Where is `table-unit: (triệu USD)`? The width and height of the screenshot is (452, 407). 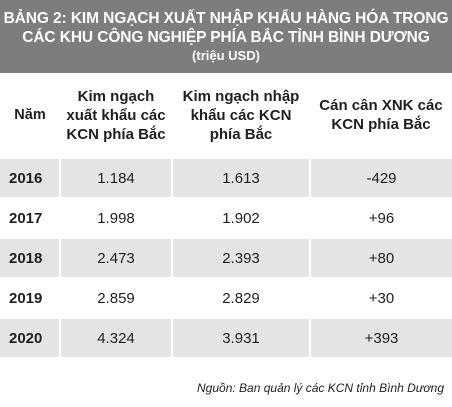
table-unit: (triệu USD) is located at coordinates (226, 55).